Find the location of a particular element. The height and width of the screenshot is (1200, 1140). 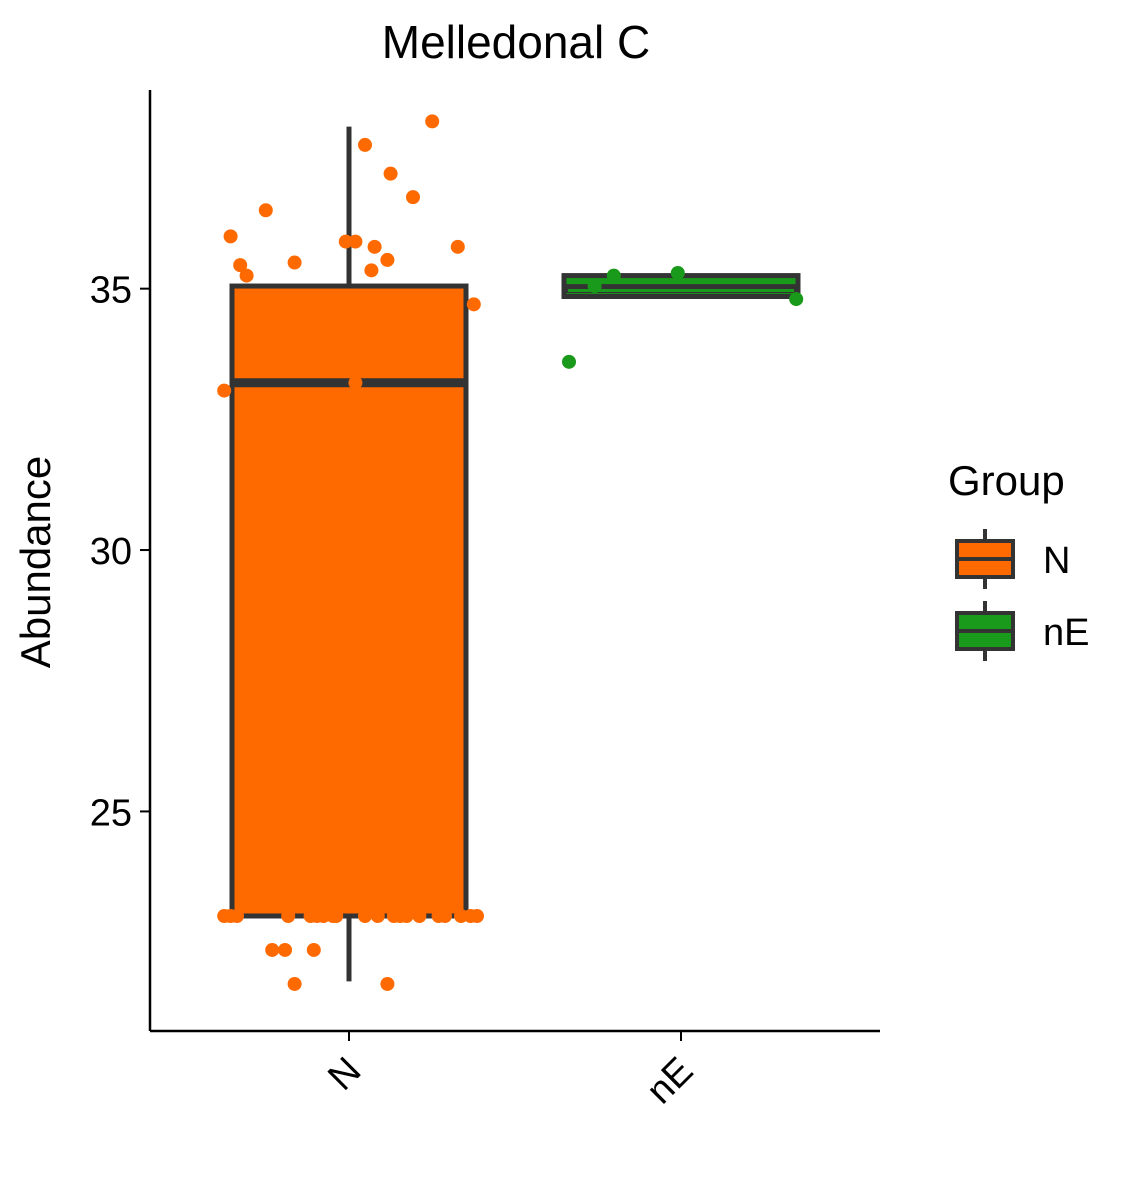

legend: Group NnE is located at coordinates (1018, 559).